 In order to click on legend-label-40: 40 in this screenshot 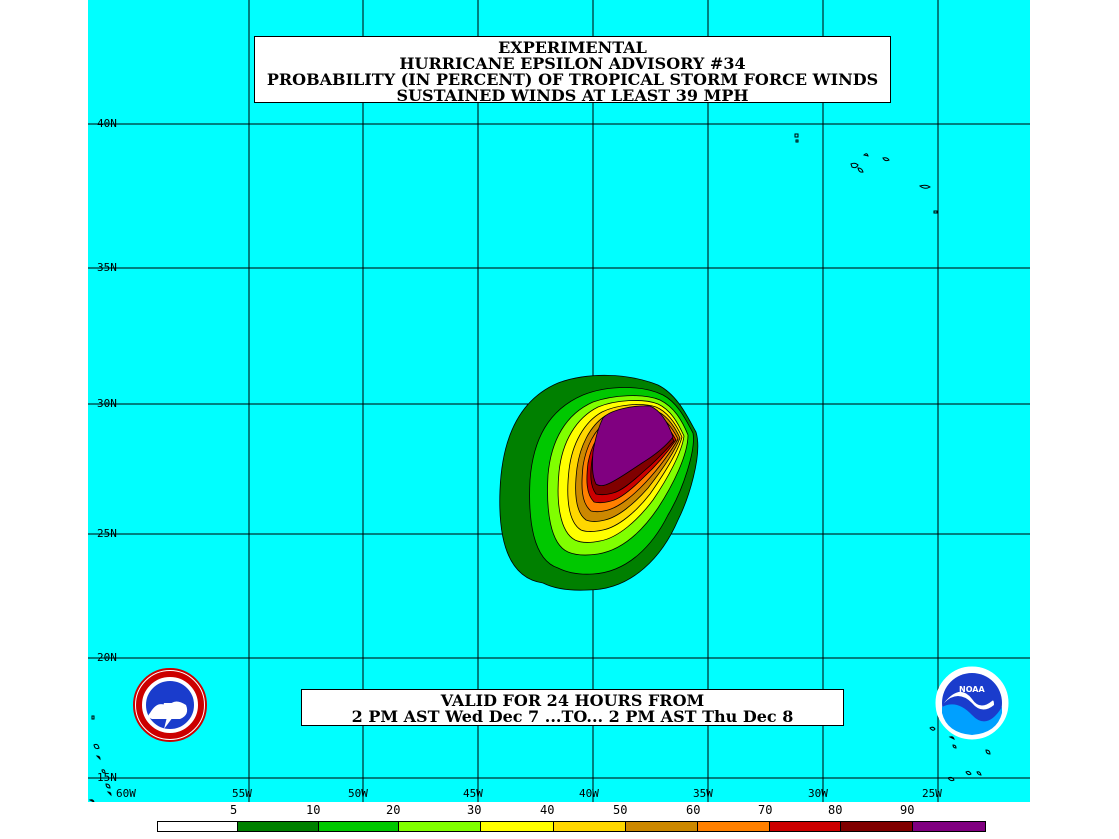, I will do `click(547, 810)`.